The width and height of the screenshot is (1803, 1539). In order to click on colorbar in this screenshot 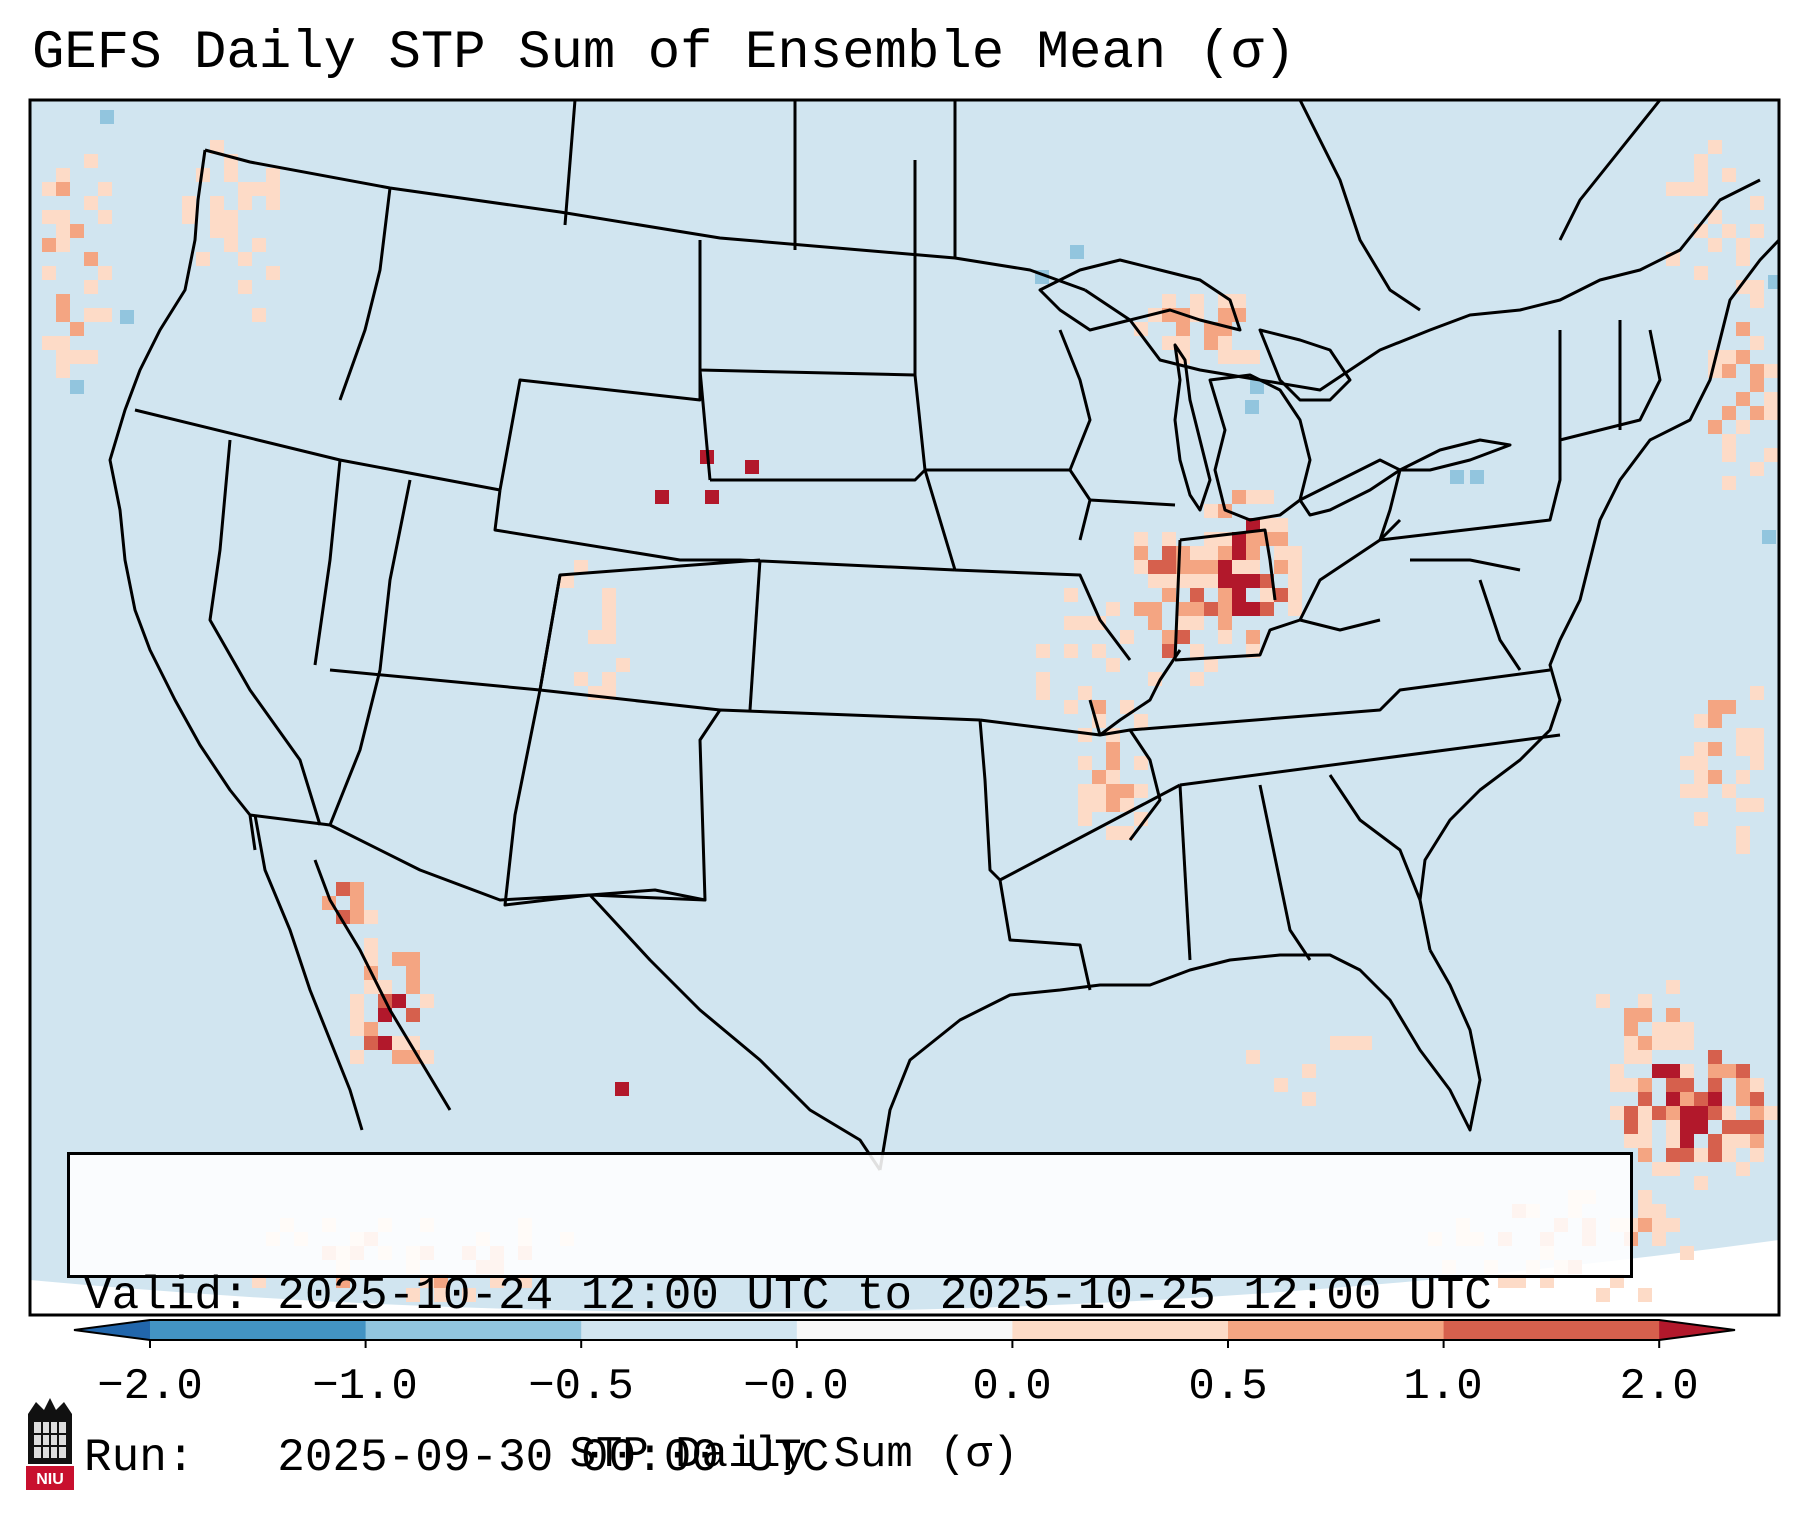, I will do `click(904, 1333)`.